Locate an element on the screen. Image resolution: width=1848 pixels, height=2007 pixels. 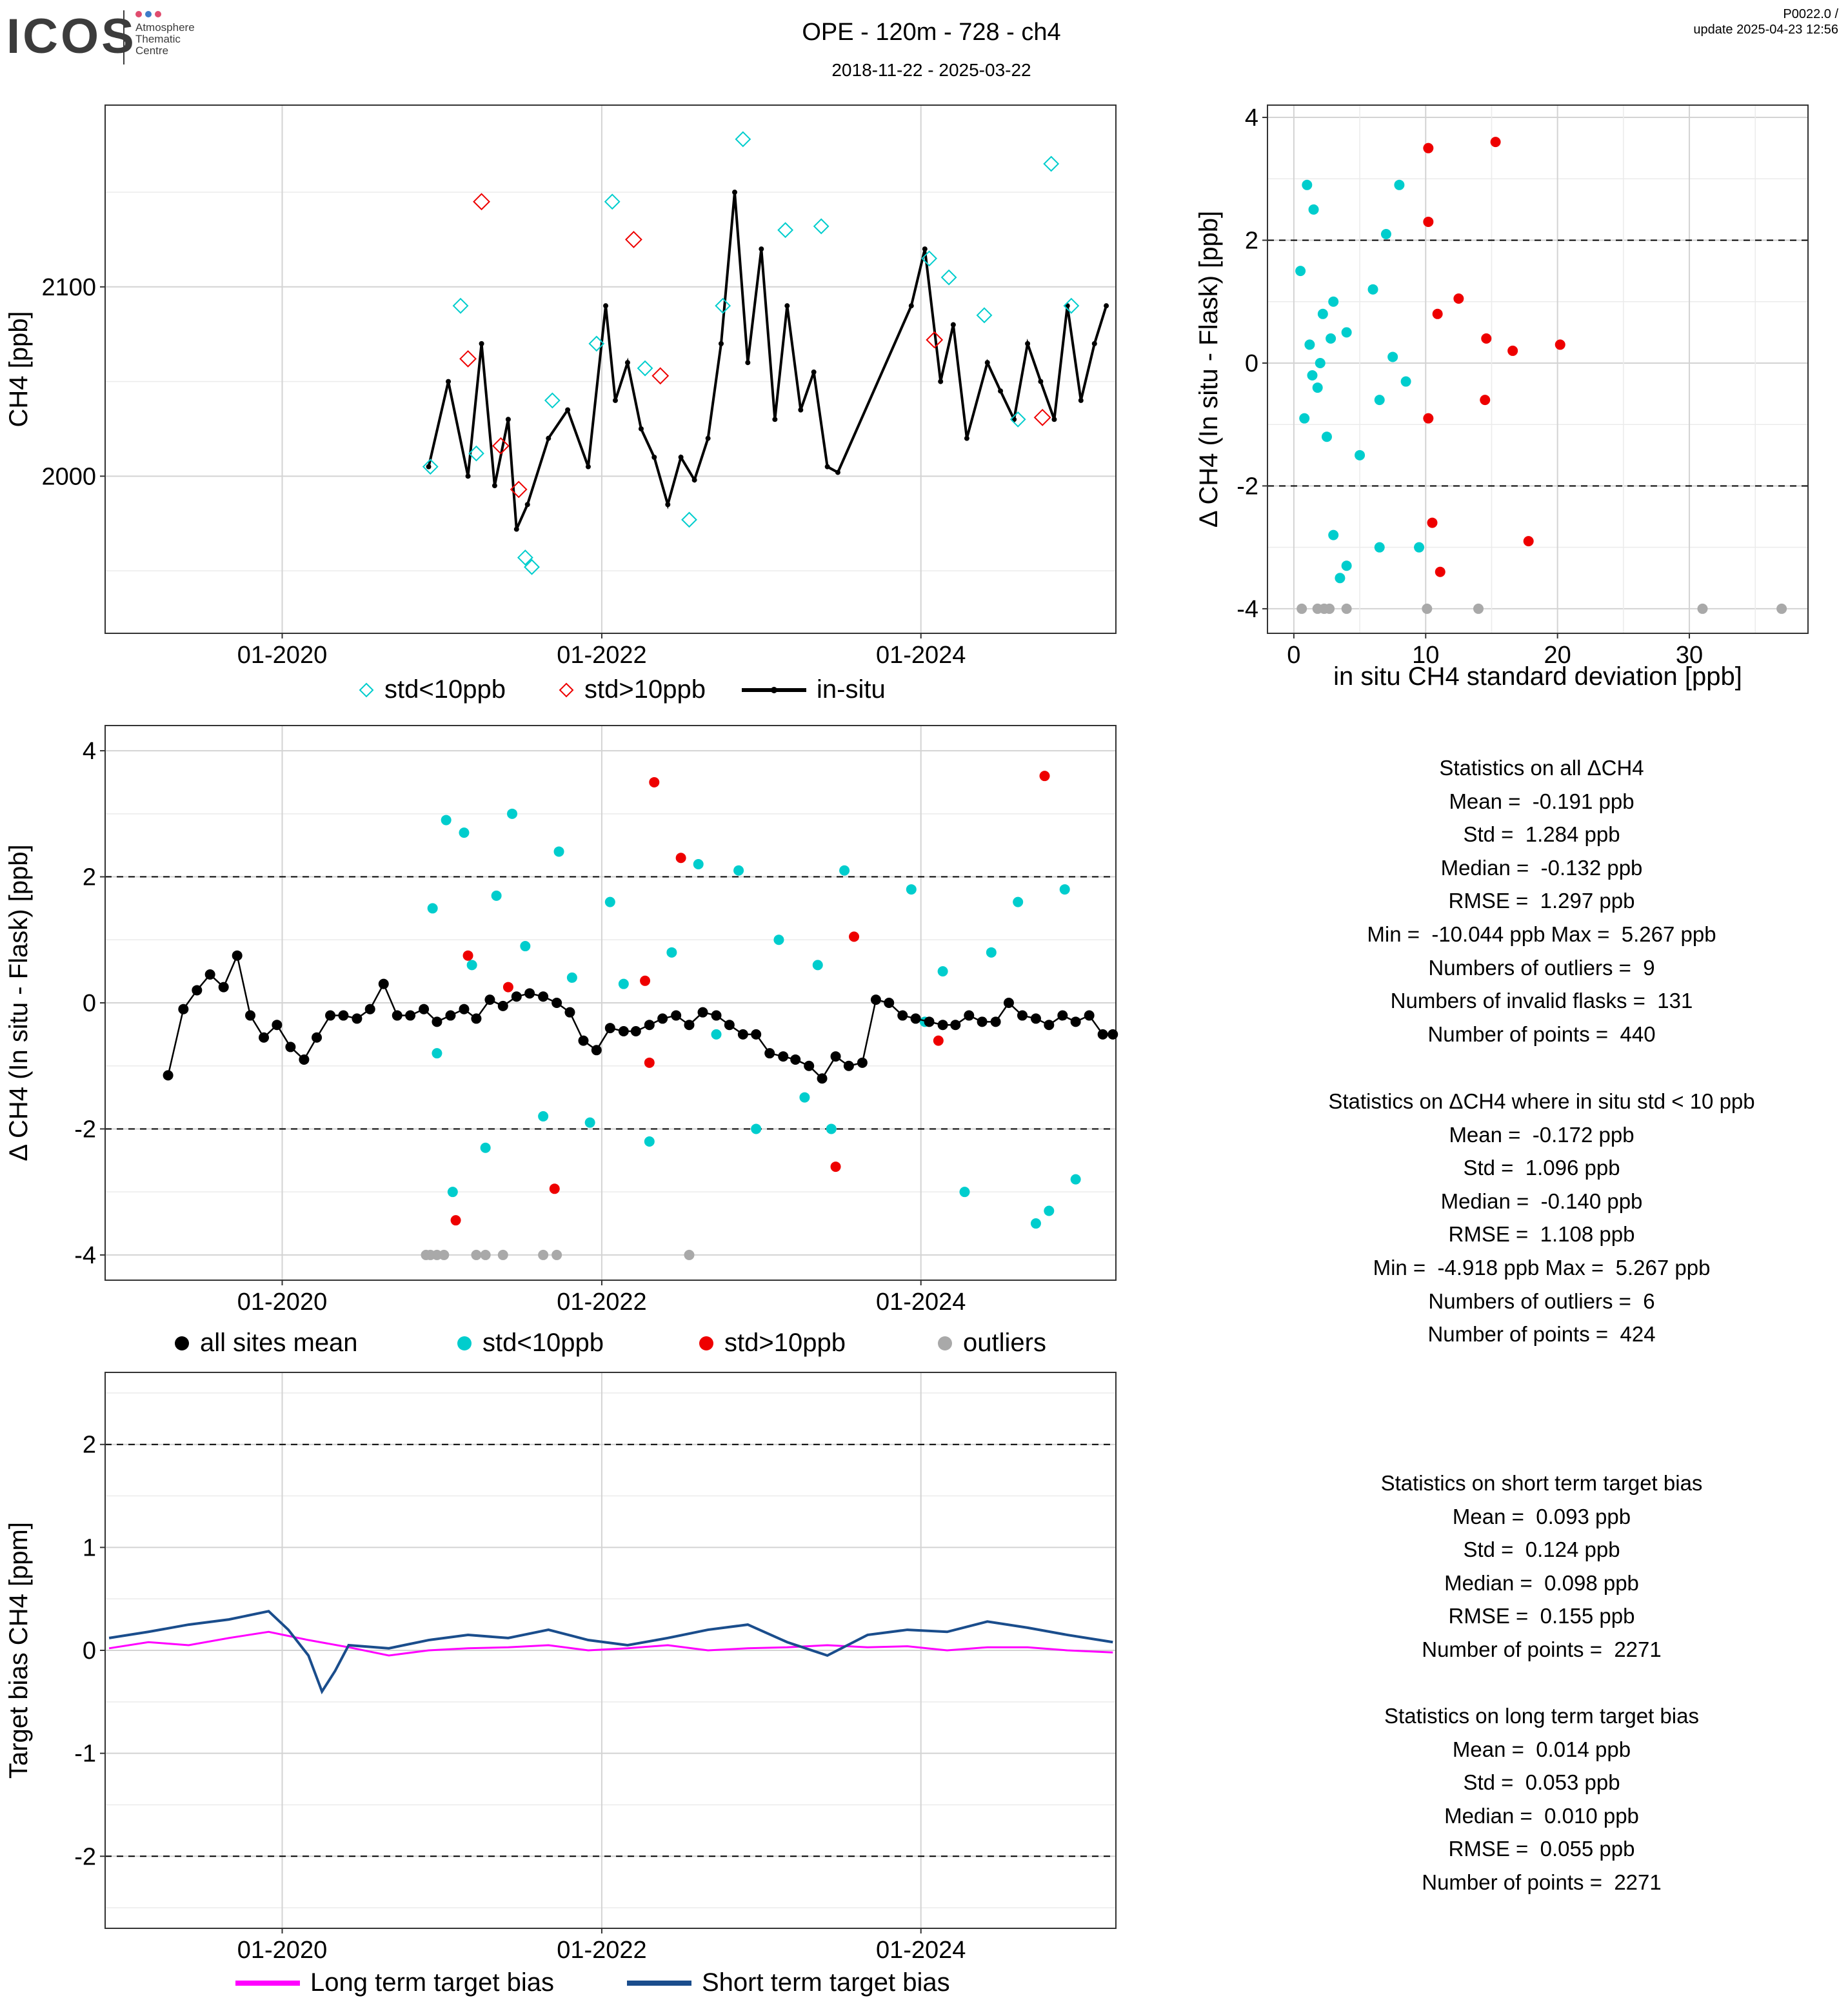
stats-line: RMSE = 0.155 ppb is located at coordinates (1542, 1616).